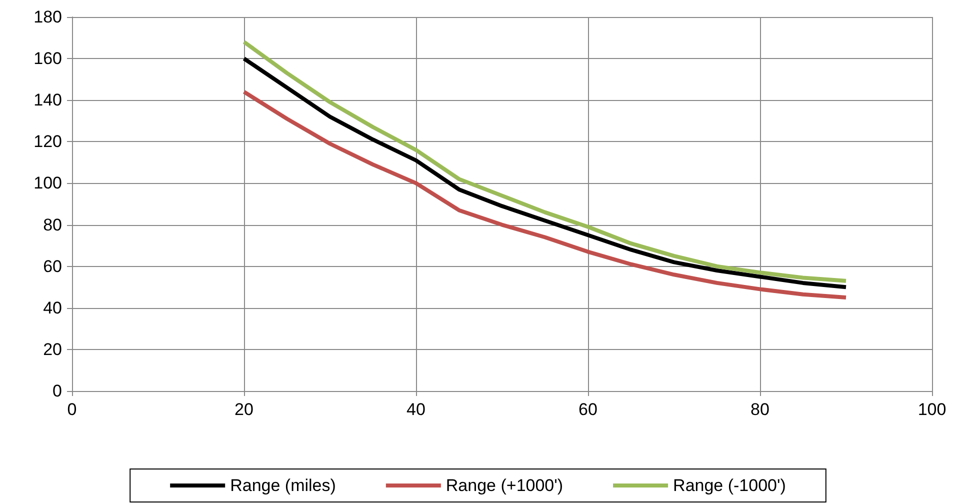 This screenshot has width=956, height=504. Describe the element at coordinates (52, 308) in the screenshot. I see `y-tick-label: 40` at that location.